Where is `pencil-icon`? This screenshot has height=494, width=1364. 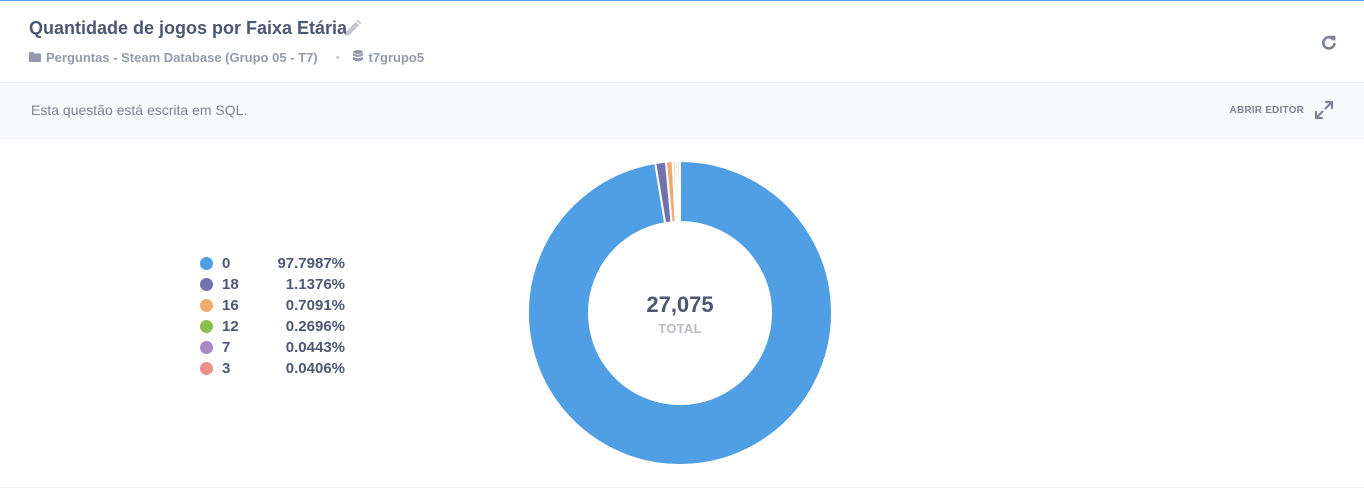 pencil-icon is located at coordinates (352, 29).